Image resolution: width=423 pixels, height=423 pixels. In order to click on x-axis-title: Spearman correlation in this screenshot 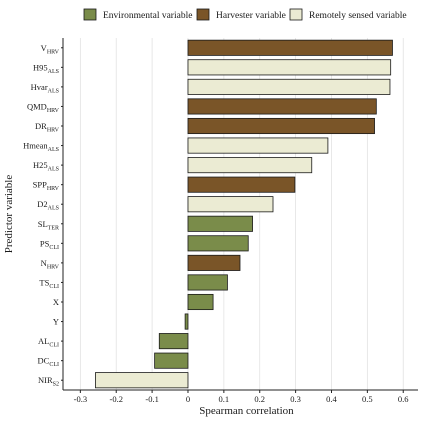, I will do `click(246, 411)`.